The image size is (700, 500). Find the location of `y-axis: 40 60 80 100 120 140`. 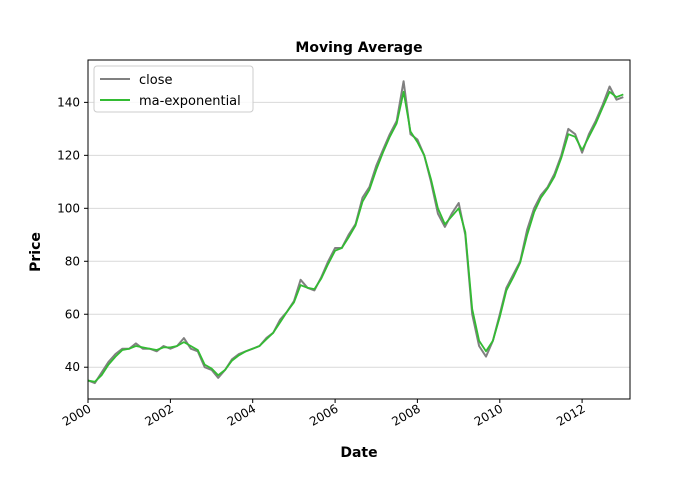

y-axis: 40 60 80 100 120 140 is located at coordinates (72, 234).